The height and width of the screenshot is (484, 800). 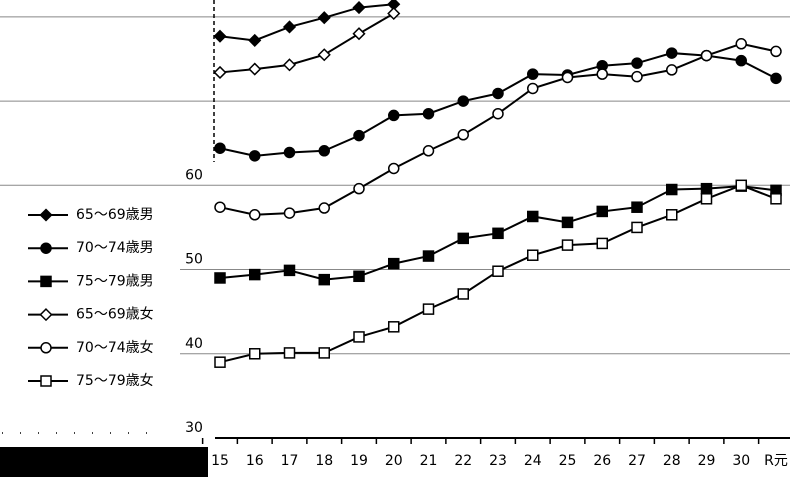 I want to click on x-tick-label: 20, so click(x=394, y=461).